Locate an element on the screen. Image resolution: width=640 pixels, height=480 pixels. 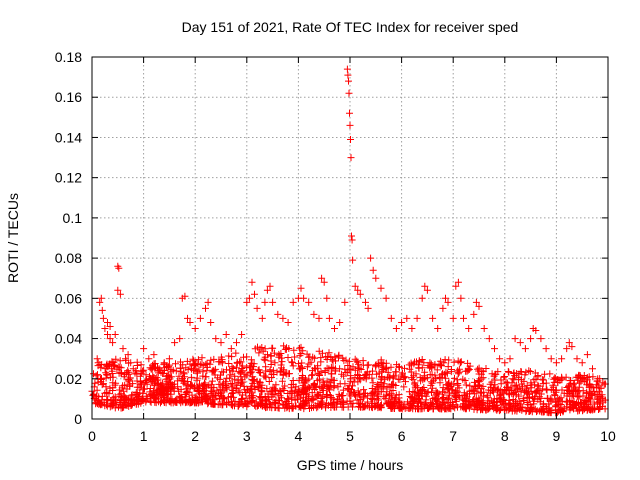
y-tick-label: 0.14 is located at coordinates (68, 137).